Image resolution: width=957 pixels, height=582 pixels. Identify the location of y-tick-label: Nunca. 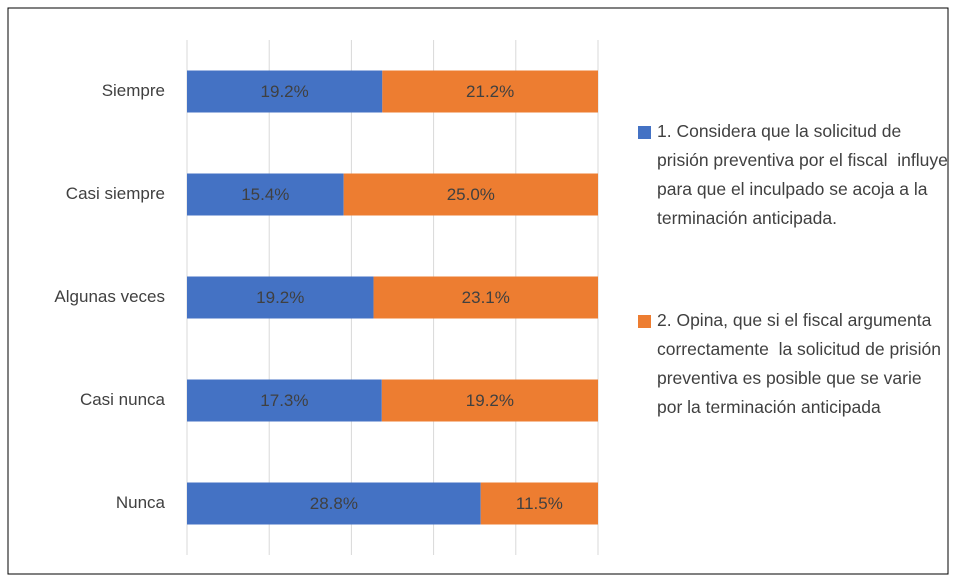
(141, 502).